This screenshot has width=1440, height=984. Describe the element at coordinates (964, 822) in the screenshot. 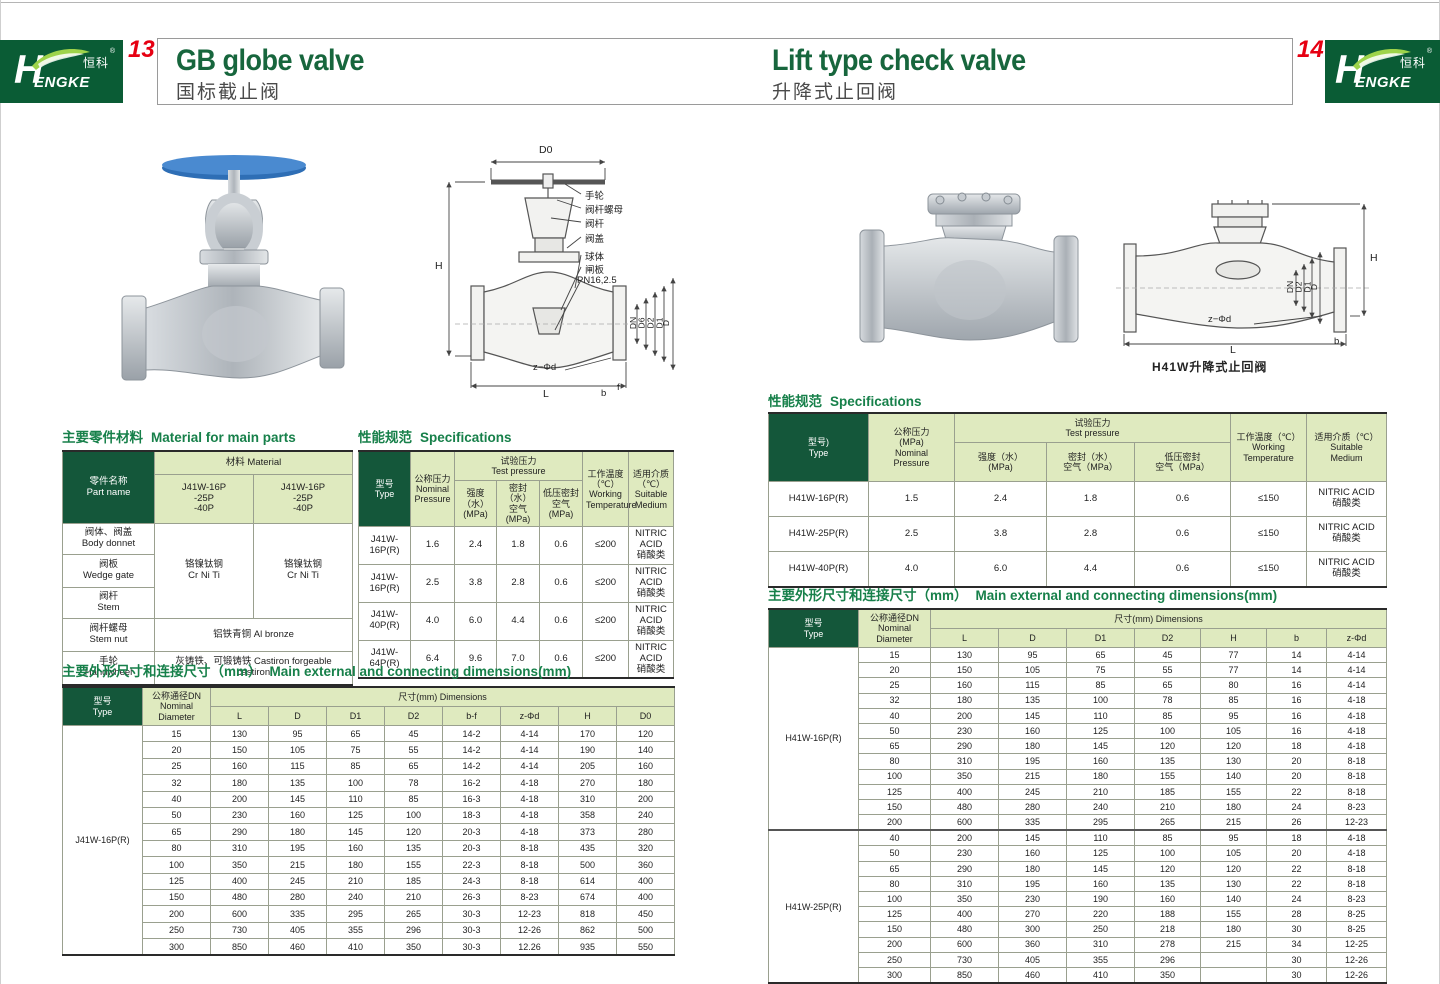

I see `table-cell: 600` at that location.